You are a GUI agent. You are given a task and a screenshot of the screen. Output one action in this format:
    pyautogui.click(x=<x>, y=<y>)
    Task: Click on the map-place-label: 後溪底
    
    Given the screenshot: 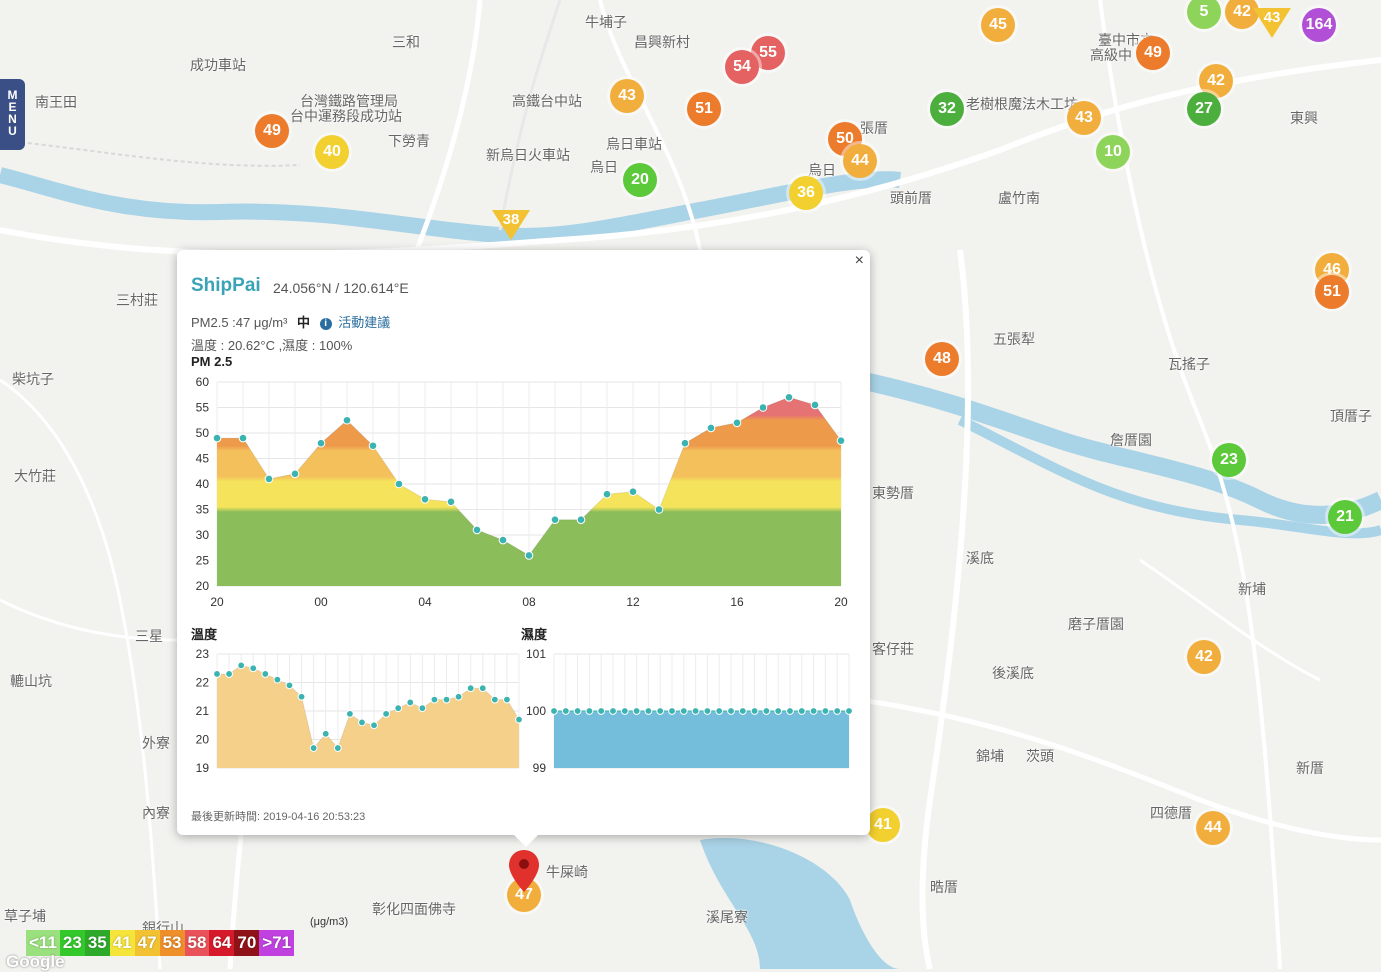 What is the action you would take?
    pyautogui.click(x=1013, y=674)
    